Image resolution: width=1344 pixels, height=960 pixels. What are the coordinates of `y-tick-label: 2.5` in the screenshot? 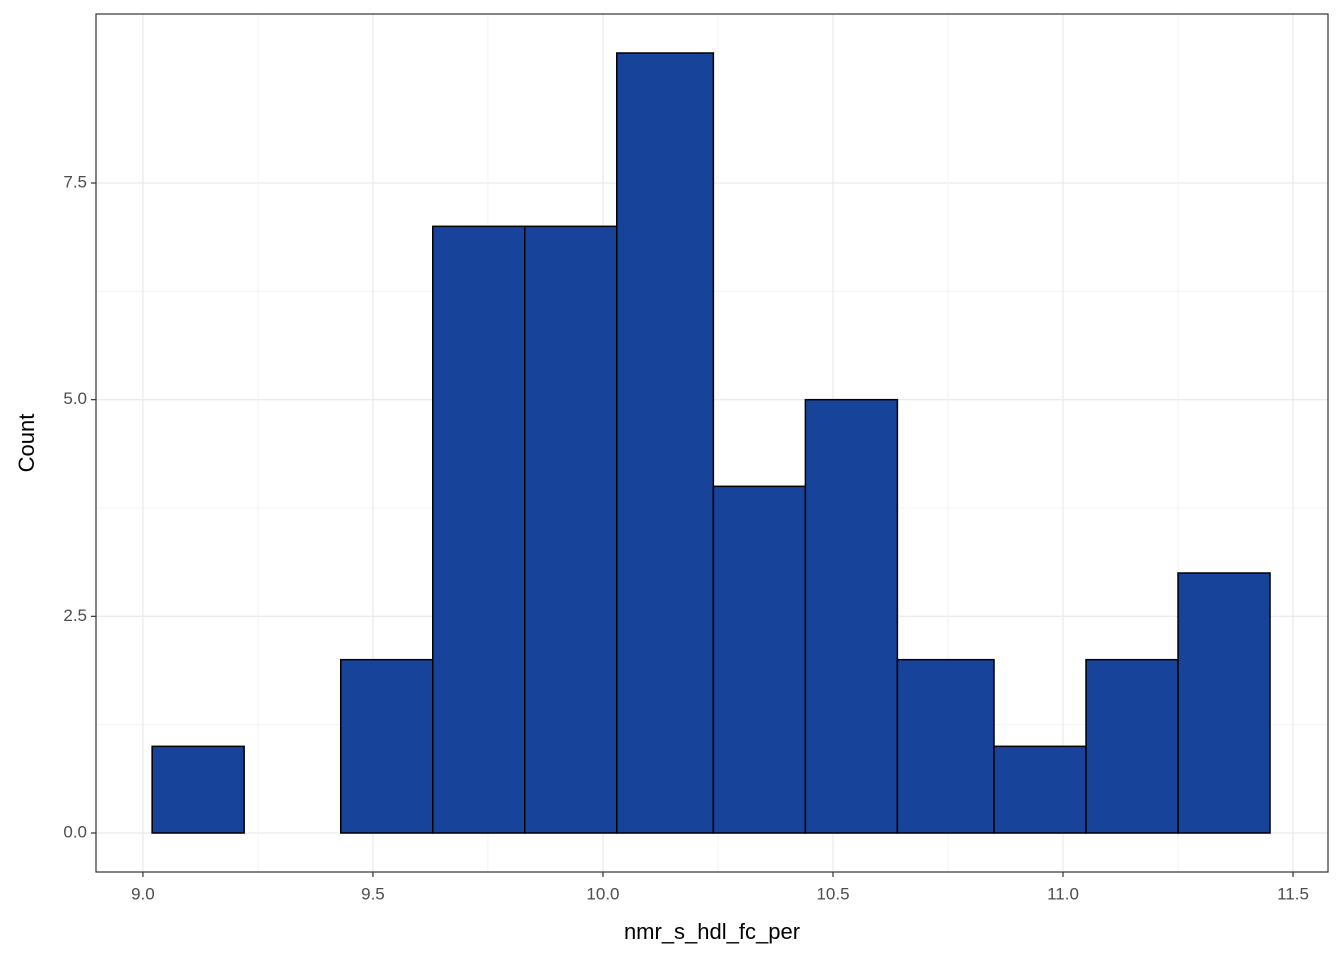 It's located at (75, 615).